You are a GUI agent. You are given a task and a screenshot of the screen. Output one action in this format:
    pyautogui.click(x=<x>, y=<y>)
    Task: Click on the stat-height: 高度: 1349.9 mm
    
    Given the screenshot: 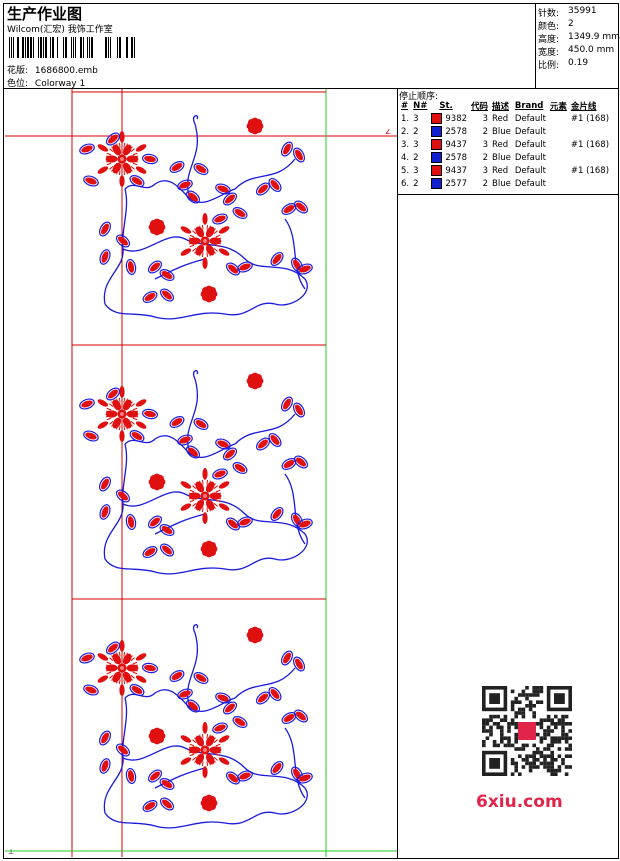 What is the action you would take?
    pyautogui.click(x=579, y=38)
    